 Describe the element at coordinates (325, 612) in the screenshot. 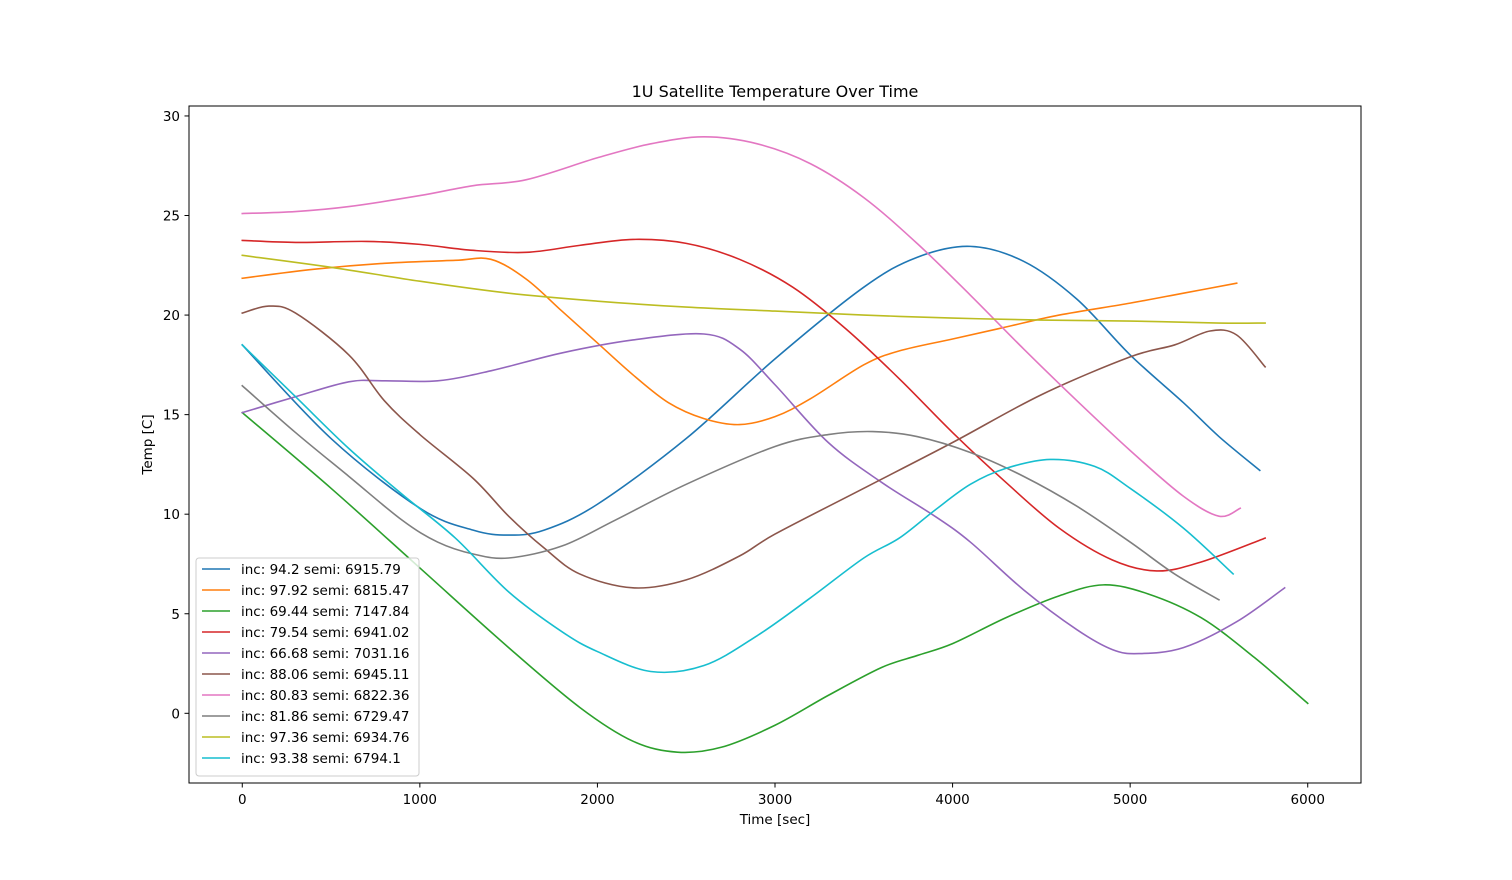

I see `legend-label: inc: 69.44 semi: 7147.84` at that location.